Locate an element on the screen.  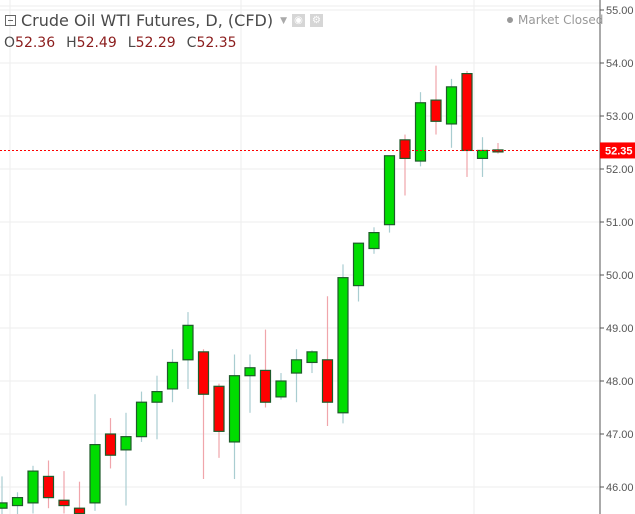
svg-text: 51.00 is located at coordinates (620, 223).